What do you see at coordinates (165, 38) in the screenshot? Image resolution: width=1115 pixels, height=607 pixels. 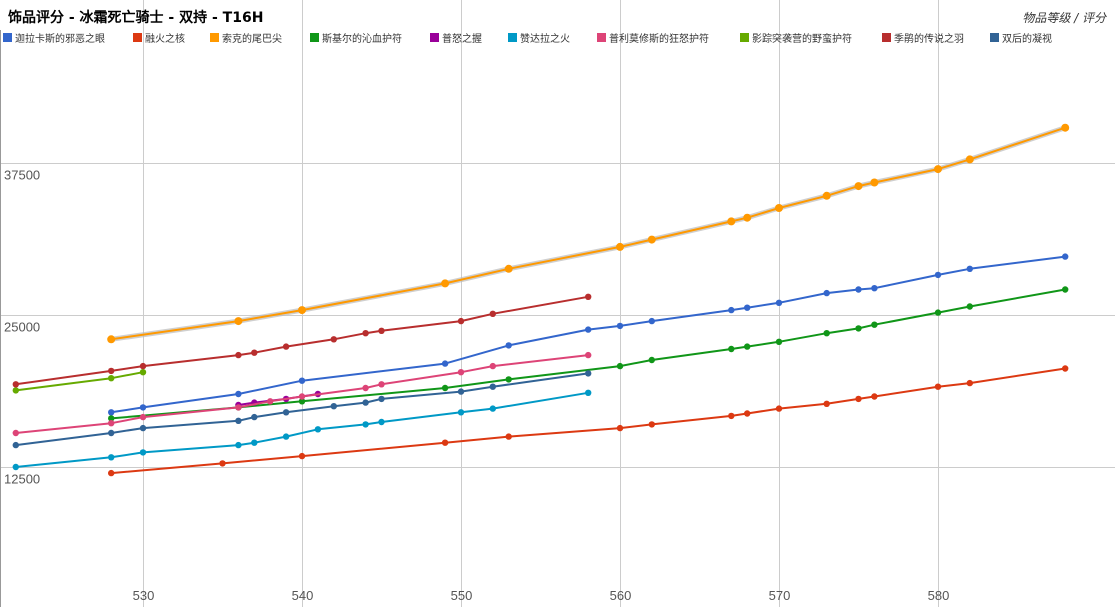 I see `legend-label: 融火之核` at bounding box center [165, 38].